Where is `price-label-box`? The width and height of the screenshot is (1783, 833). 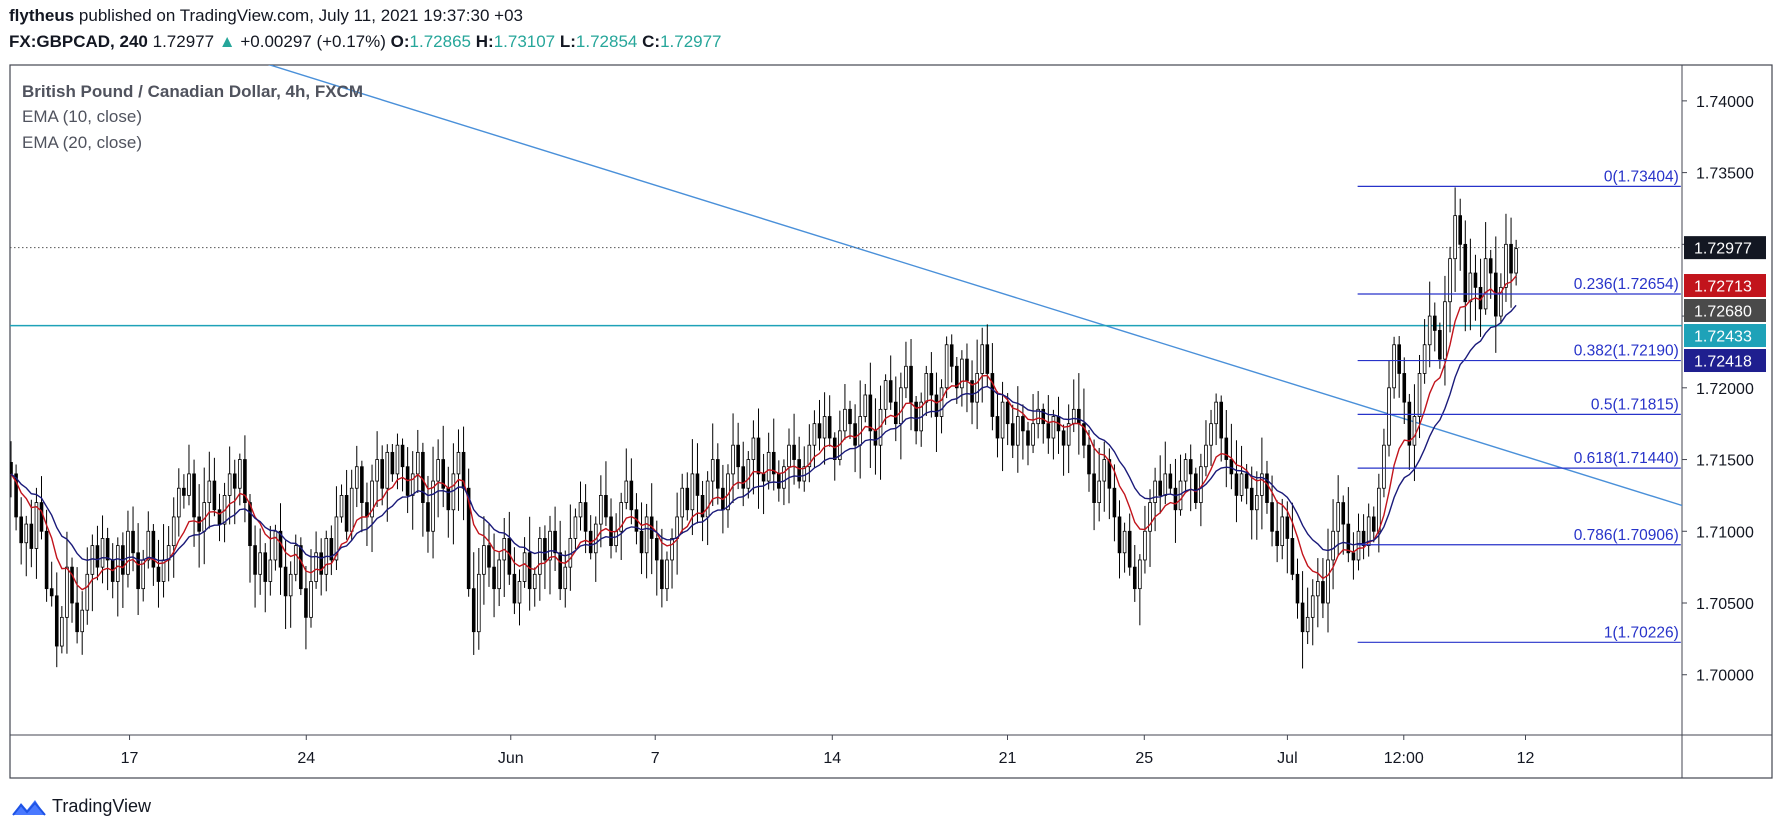
price-label-box is located at coordinates (1725, 311).